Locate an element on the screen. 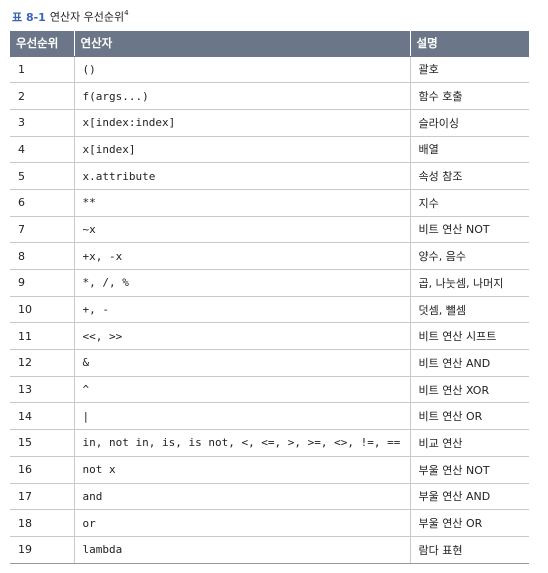  description-cell: 함수 호출 is located at coordinates (469, 96).